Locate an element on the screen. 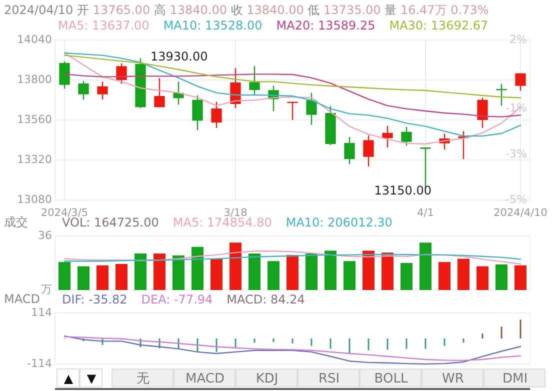 Image resolution: width=555 pixels, height=391 pixels. text: 36 is located at coordinates (45, 235).